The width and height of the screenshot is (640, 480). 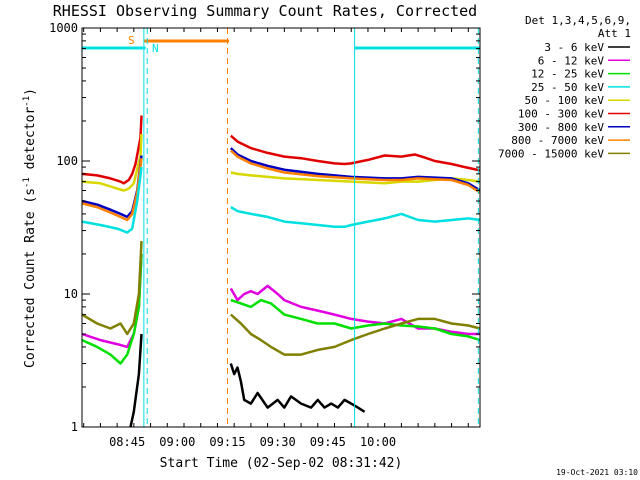 I want to click on y-axis-label: Corrected Count Rate (s-1 detector-1), so click(x=30, y=228).